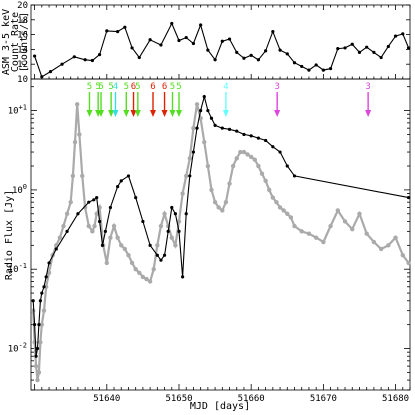  I want to click on asm-ylabel-line1: ASM 3-5 keV, so click(6, 42).